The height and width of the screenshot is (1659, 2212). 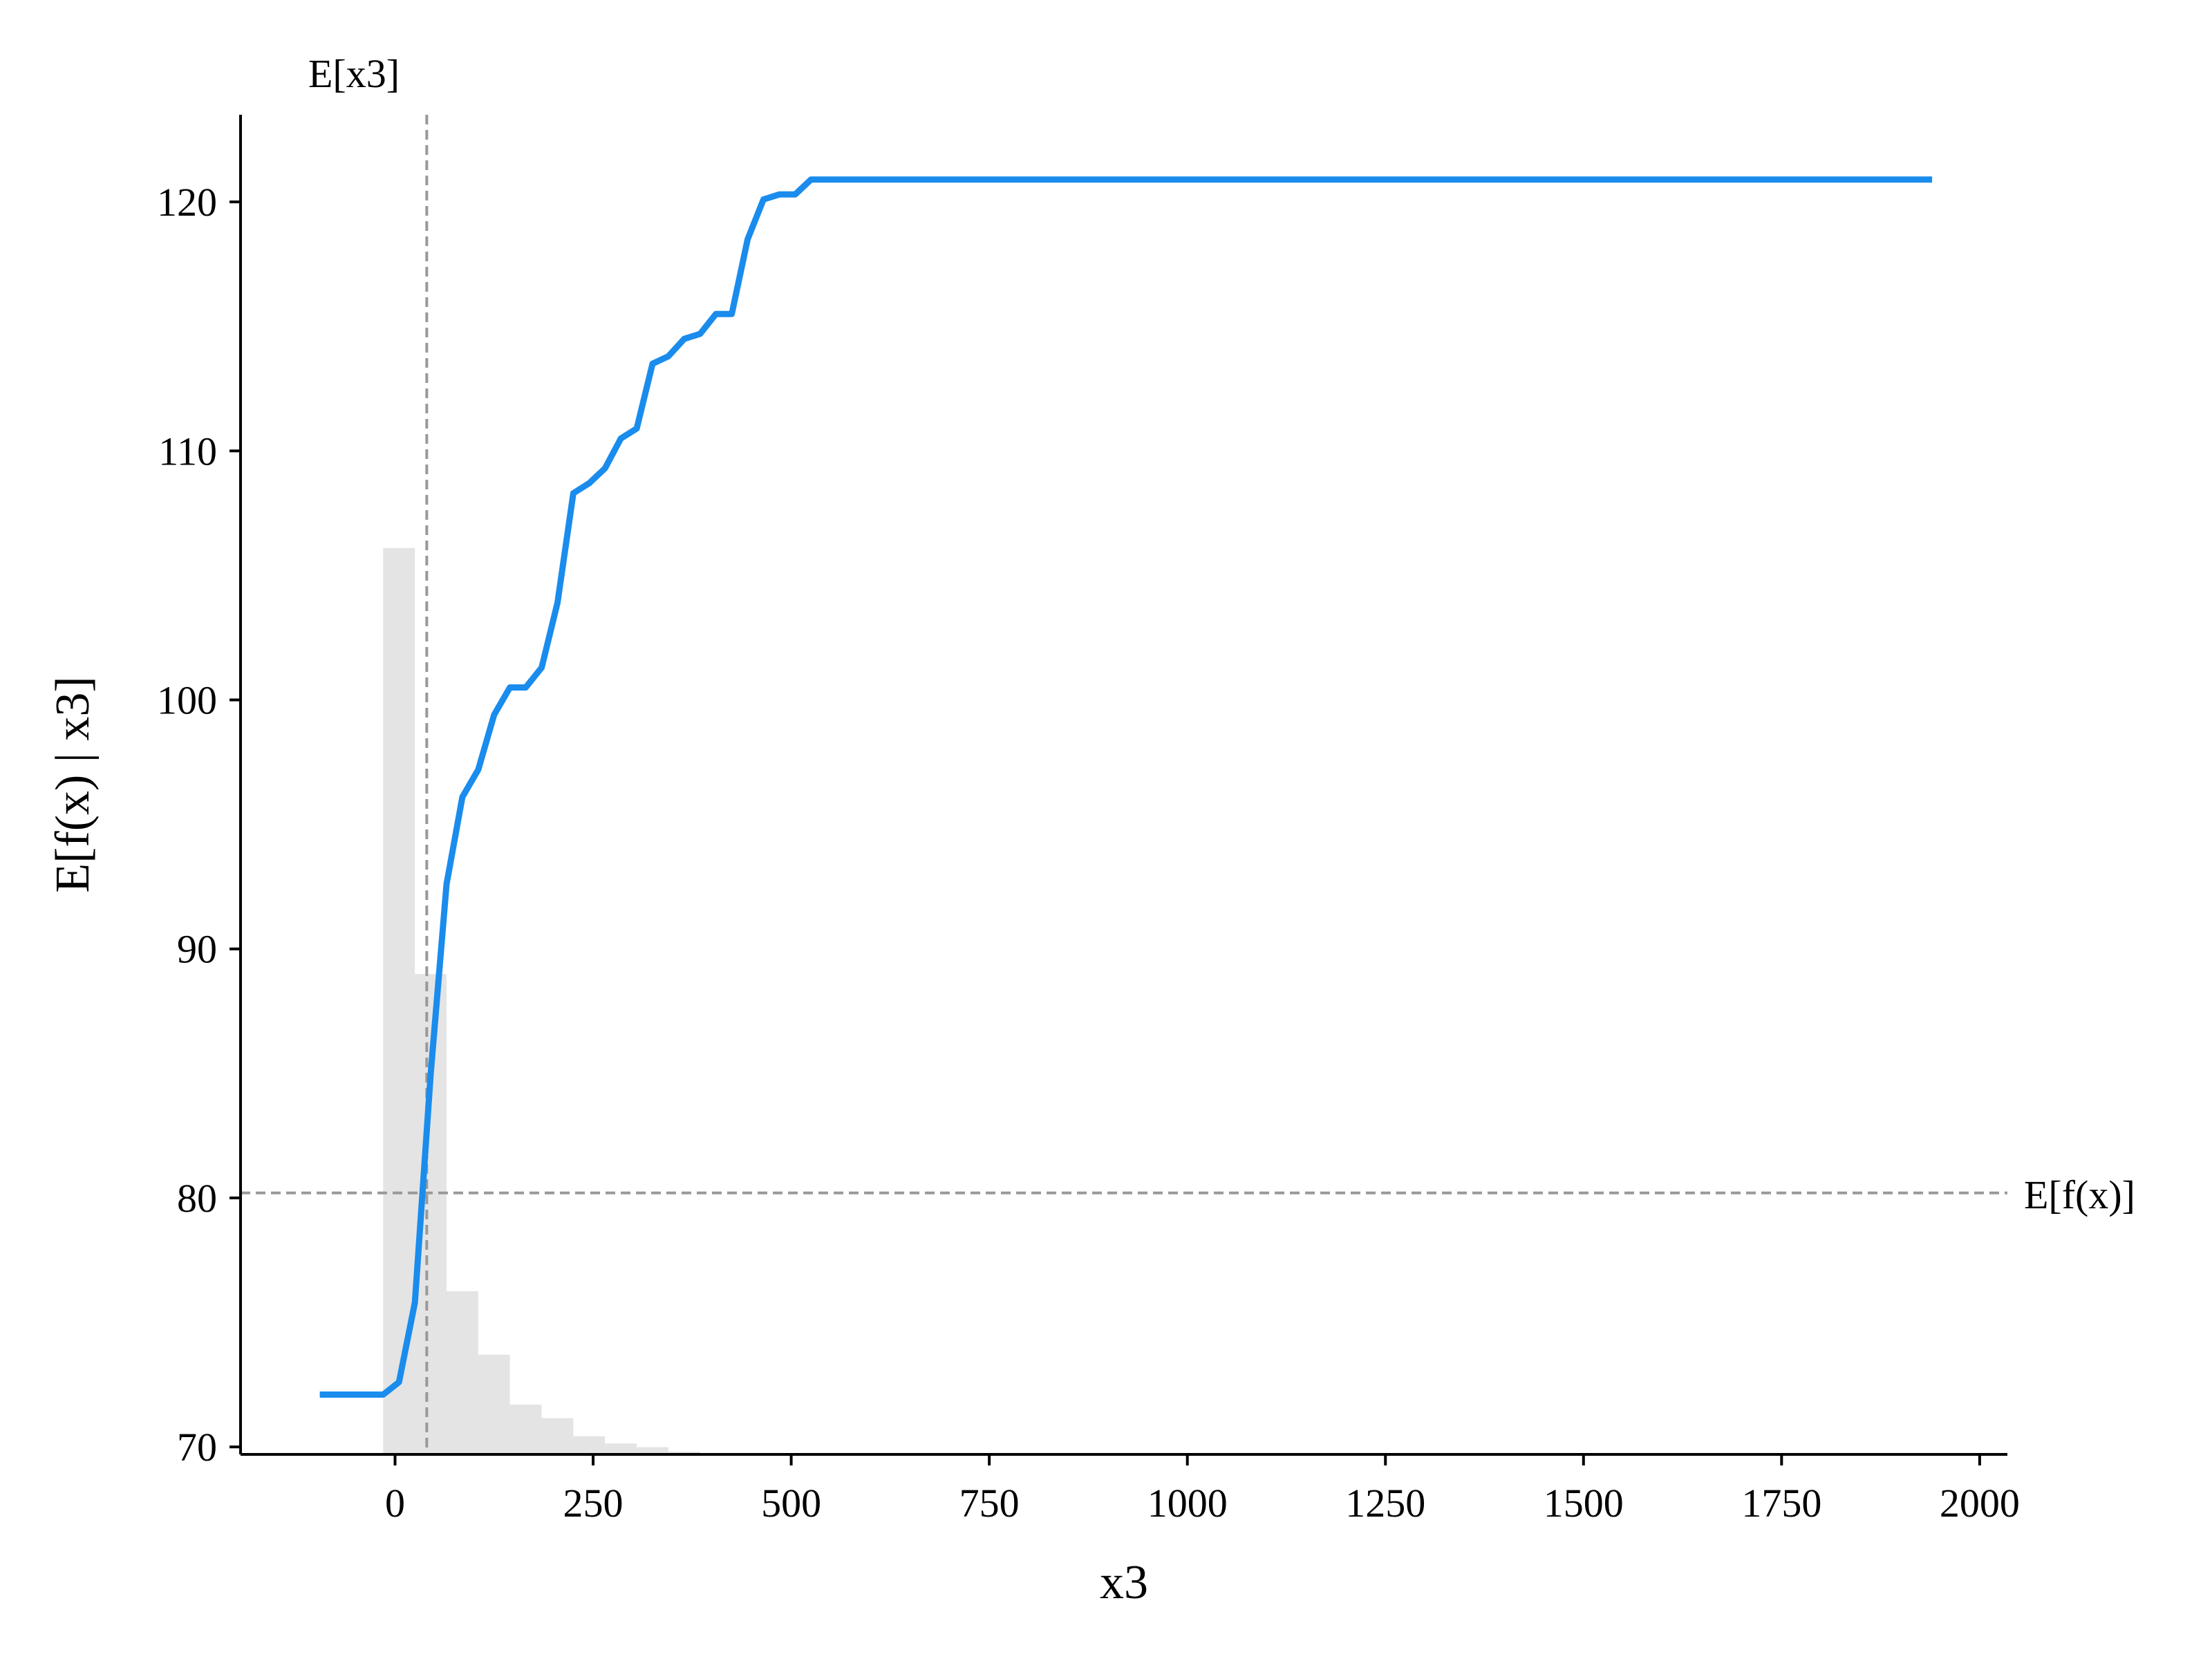 What do you see at coordinates (1781, 1503) in the screenshot?
I see `x-tick-label: 1750` at bounding box center [1781, 1503].